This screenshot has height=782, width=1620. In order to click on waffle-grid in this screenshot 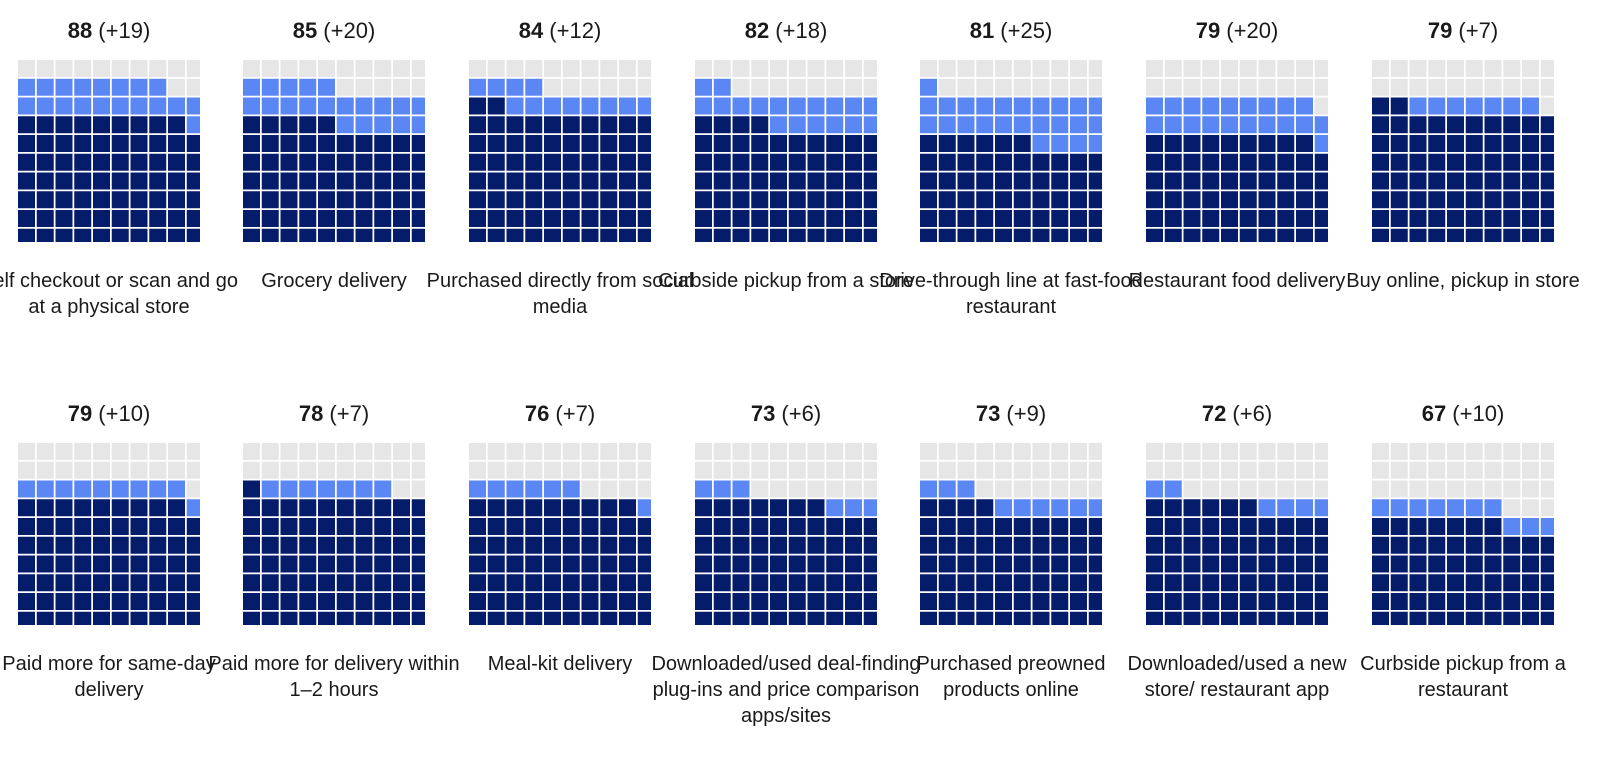, I will do `click(1011, 534)`.